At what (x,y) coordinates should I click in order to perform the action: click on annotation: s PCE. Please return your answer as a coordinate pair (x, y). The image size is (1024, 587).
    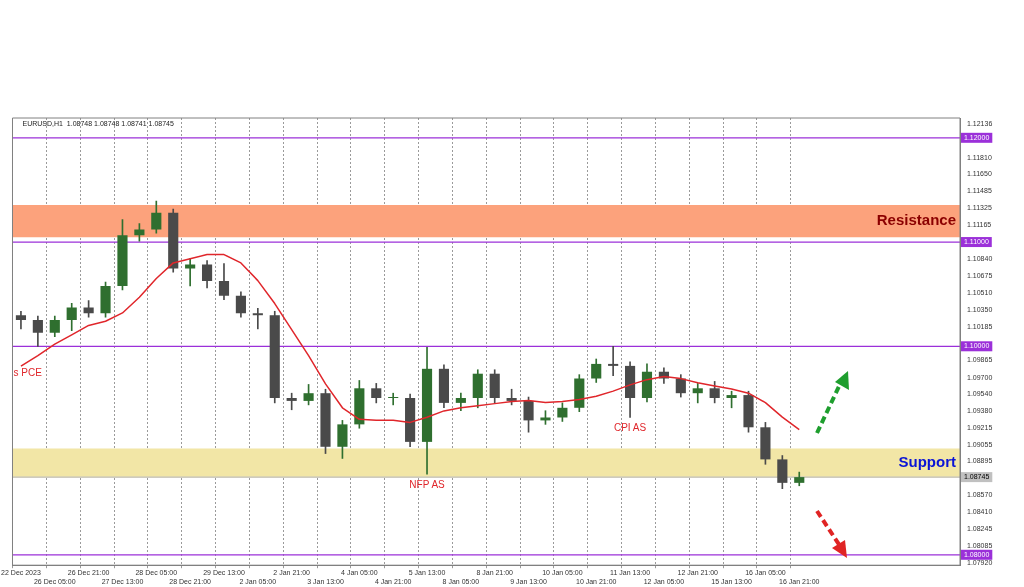
    Looking at the image, I should click on (28, 372).